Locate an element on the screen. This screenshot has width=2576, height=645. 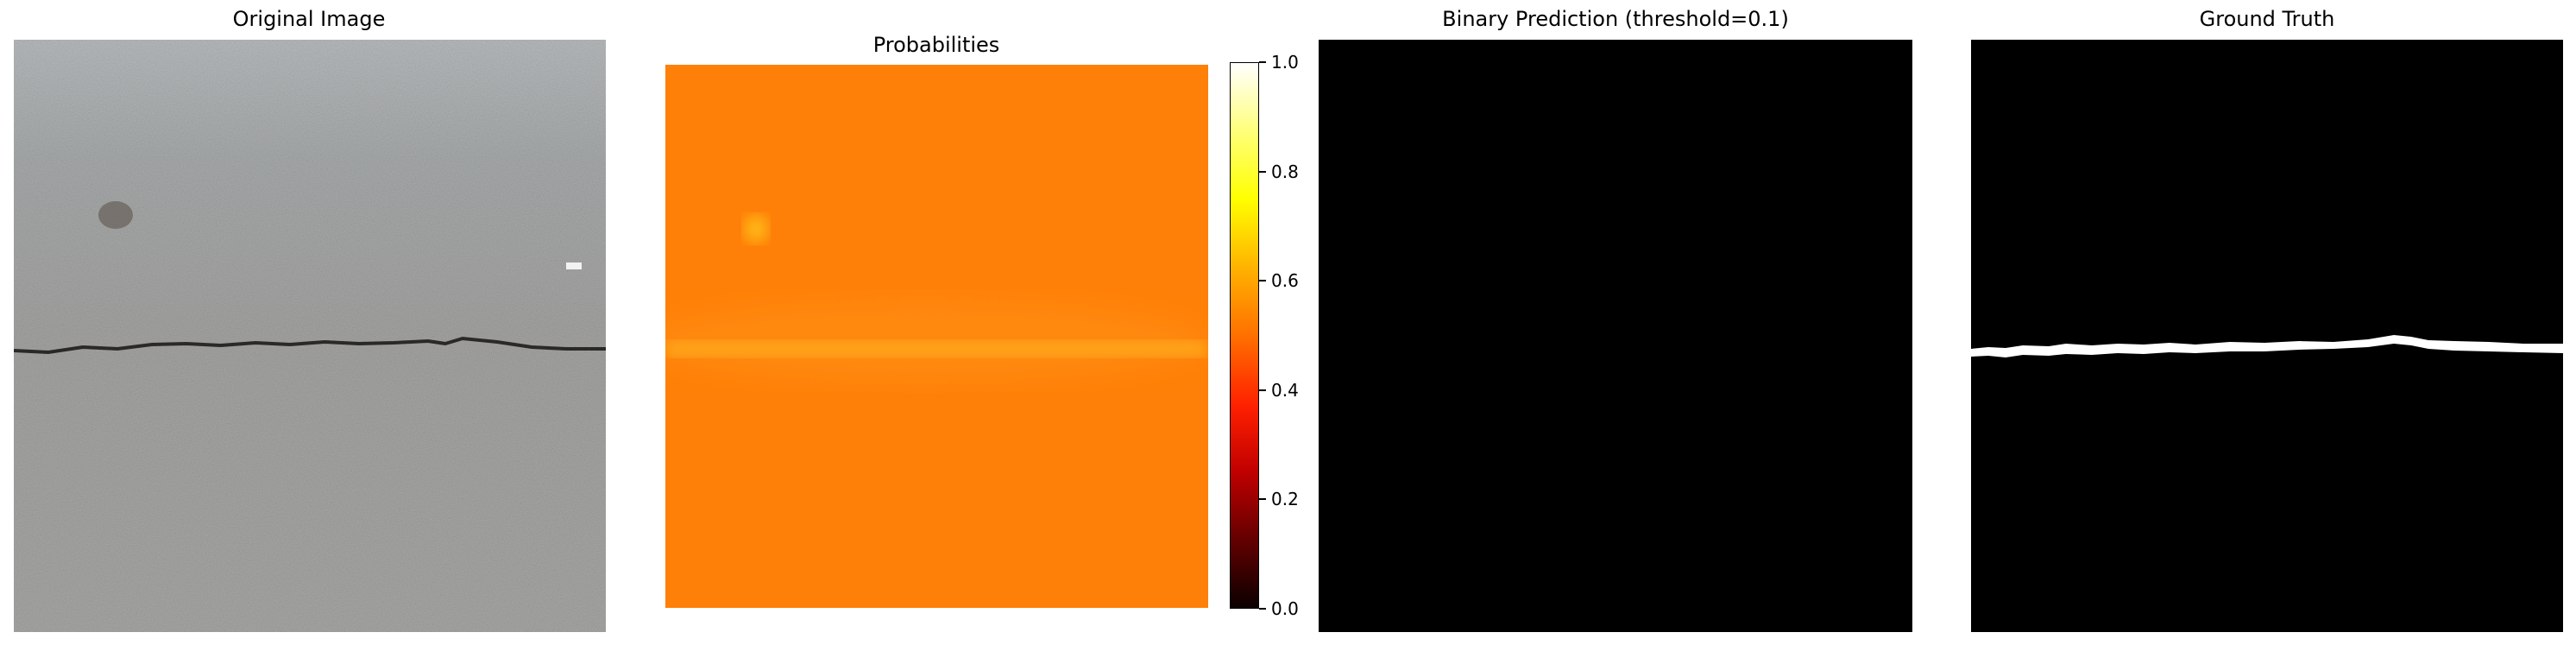
ground-truth-title: Ground Truth is located at coordinates (2267, 19).